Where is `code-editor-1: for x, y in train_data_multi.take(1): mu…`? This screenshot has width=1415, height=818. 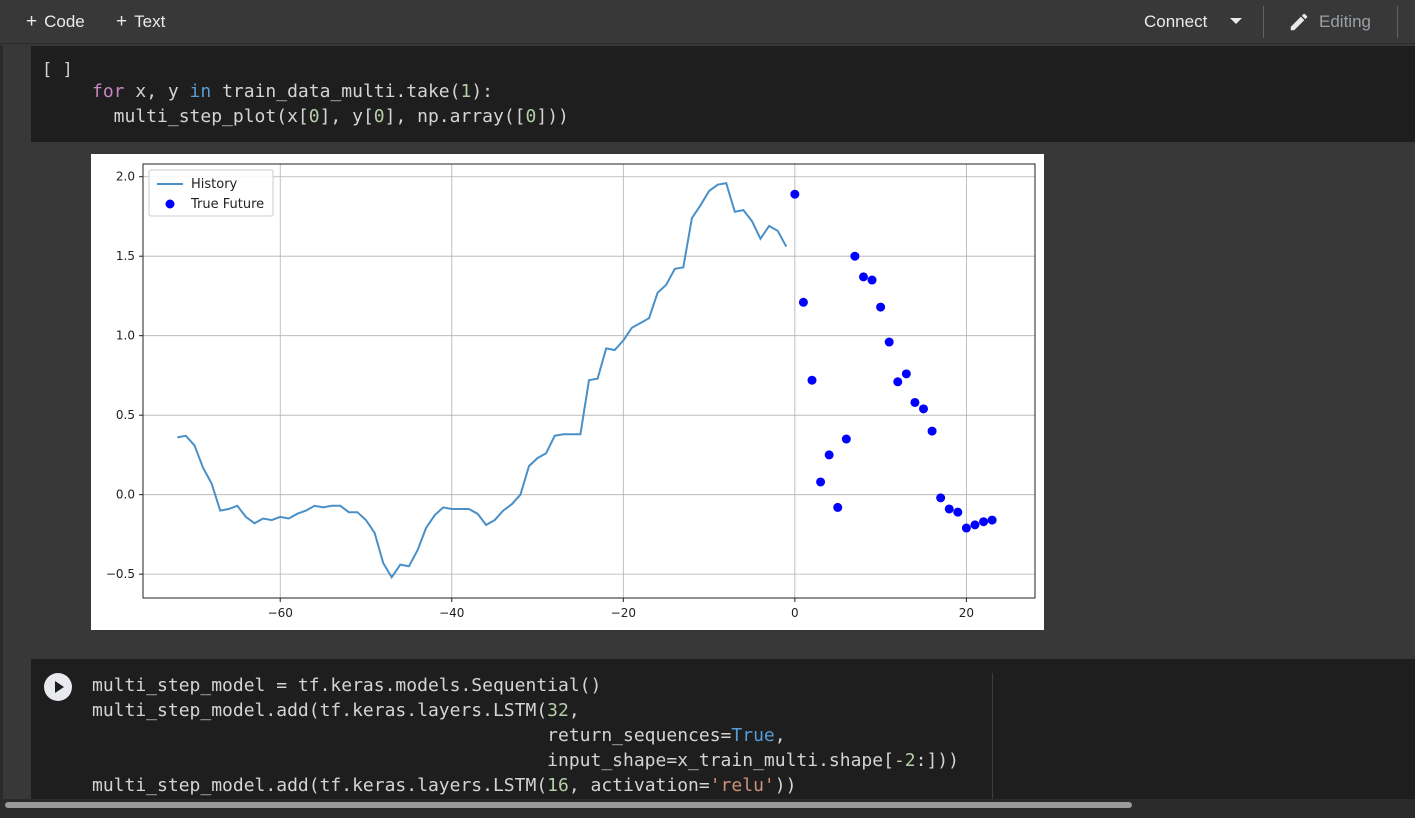 code-editor-1: for x, y in train_data_multi.take(1): mu… is located at coordinates (330, 104).